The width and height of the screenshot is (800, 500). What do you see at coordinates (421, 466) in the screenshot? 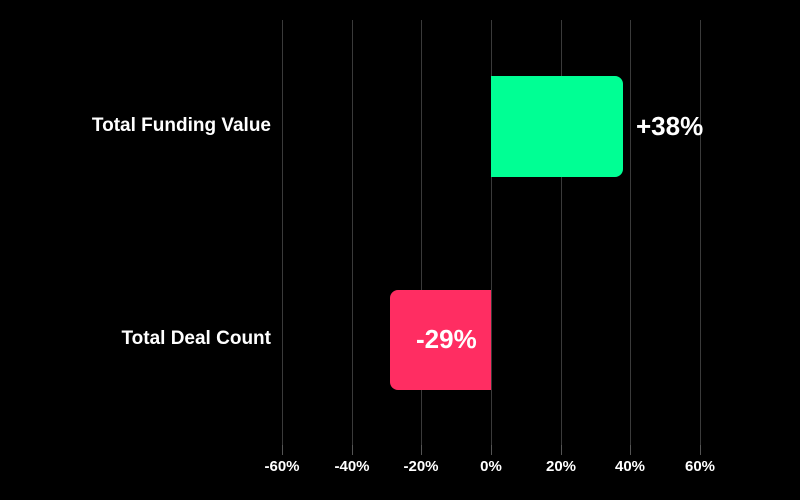
I see `x-tick-label: -20%` at bounding box center [421, 466].